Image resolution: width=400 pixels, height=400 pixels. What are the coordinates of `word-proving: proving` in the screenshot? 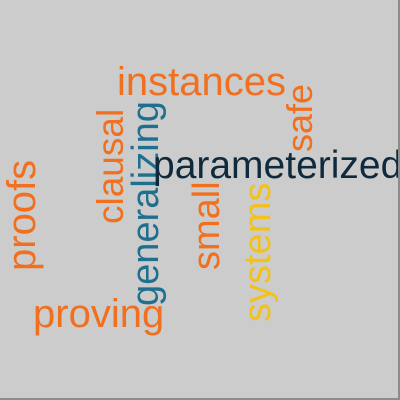 It's located at (99, 314).